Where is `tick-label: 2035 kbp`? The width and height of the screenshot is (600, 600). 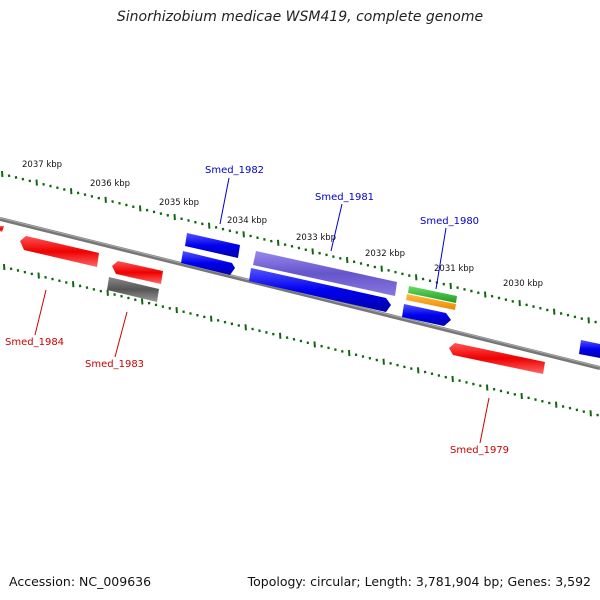
tick-label: 2035 kbp is located at coordinates (179, 203).